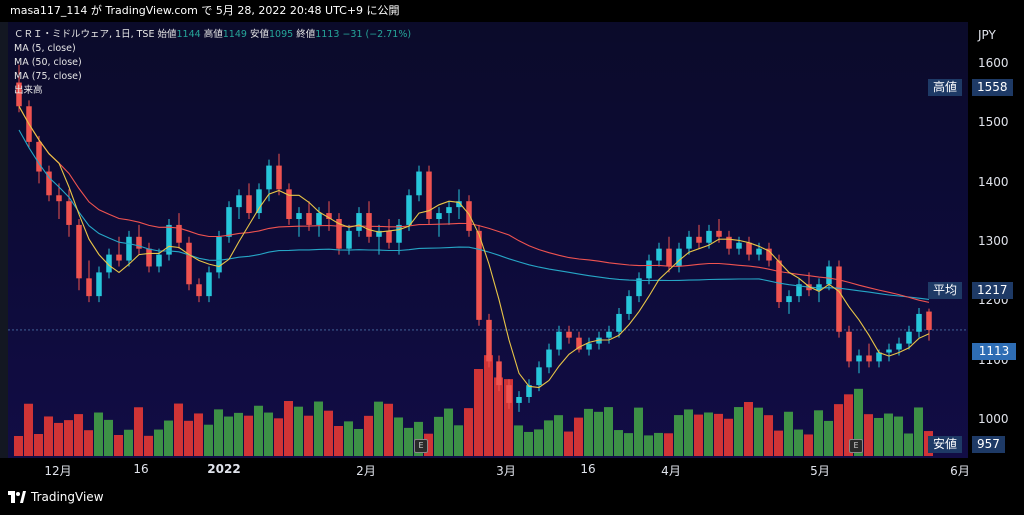 The height and width of the screenshot is (515, 1024). I want to click on open-value: 1144, so click(188, 34).